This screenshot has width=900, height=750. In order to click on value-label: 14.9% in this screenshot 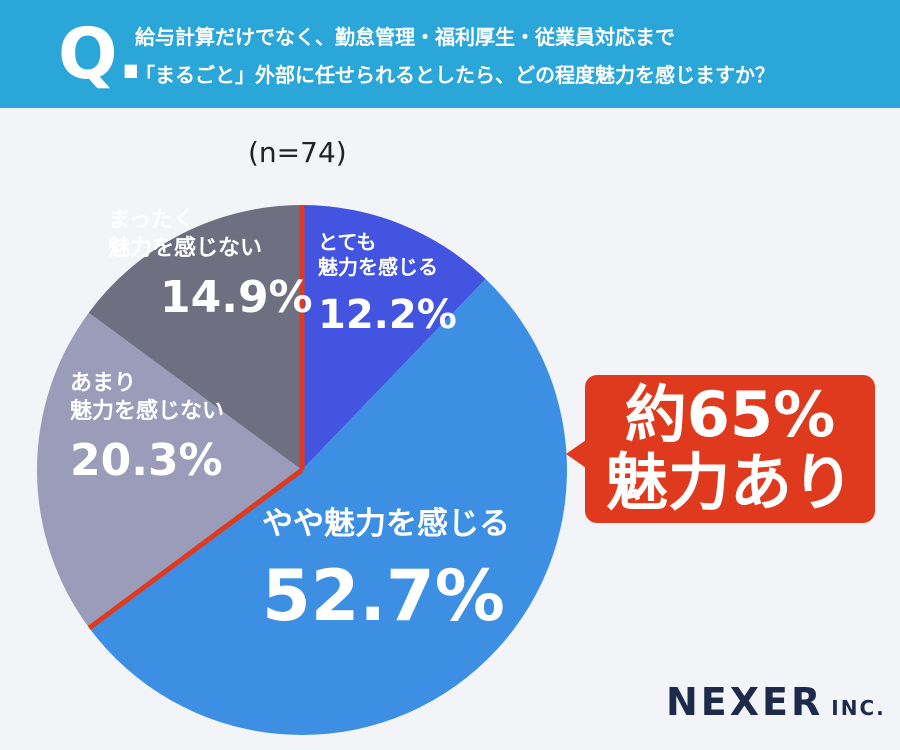, I will do `click(236, 297)`.